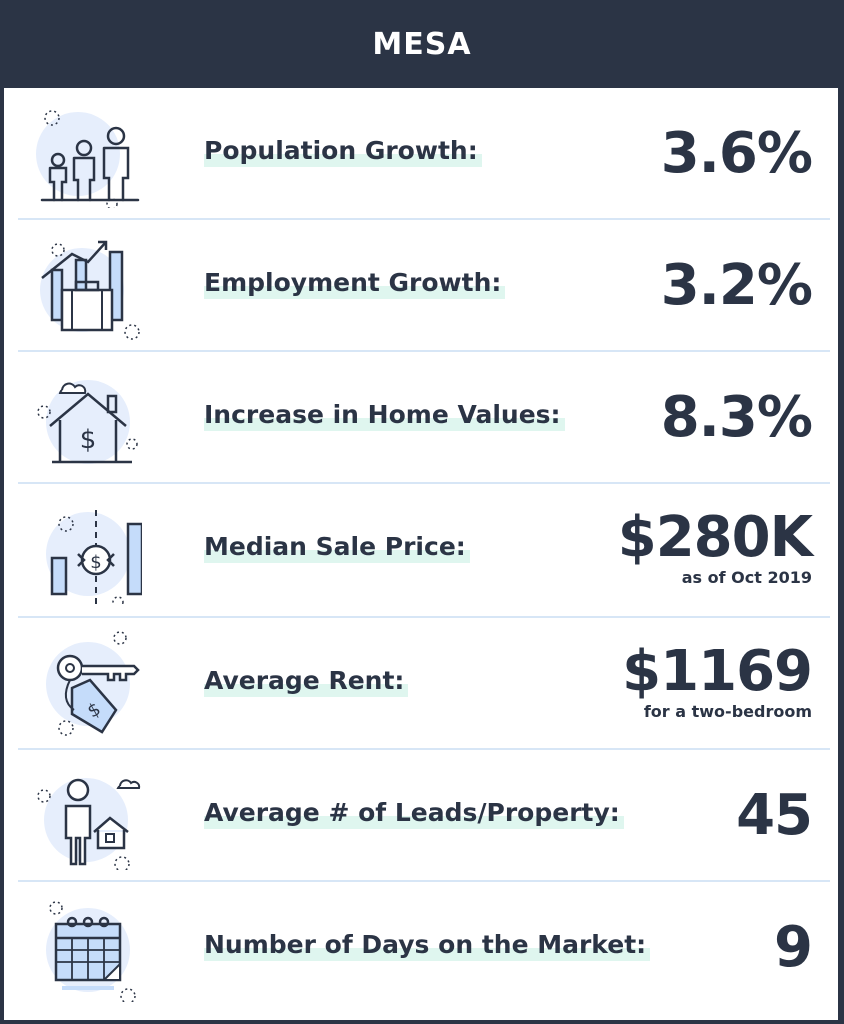 The height and width of the screenshot is (1024, 844). Describe the element at coordinates (306, 681) in the screenshot. I see `stat-label: Average Rent:` at that location.